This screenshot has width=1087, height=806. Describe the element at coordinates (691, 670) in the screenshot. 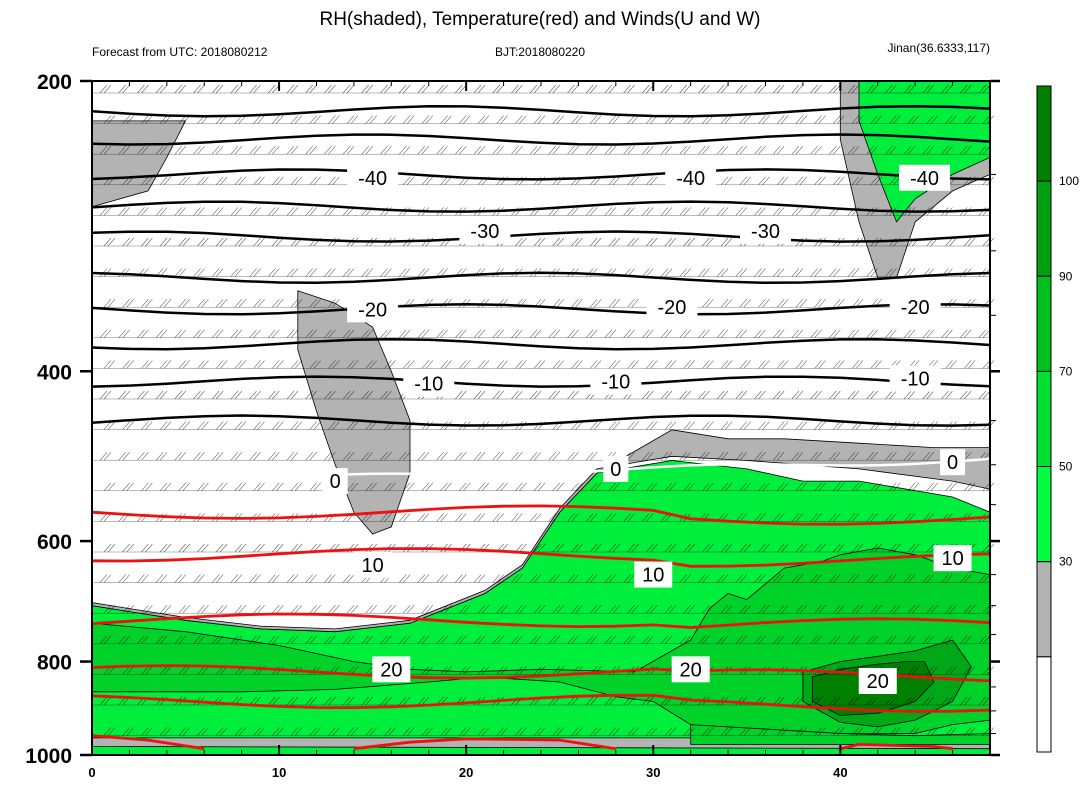

I see `isotherm-label-warm-4: 20` at that location.